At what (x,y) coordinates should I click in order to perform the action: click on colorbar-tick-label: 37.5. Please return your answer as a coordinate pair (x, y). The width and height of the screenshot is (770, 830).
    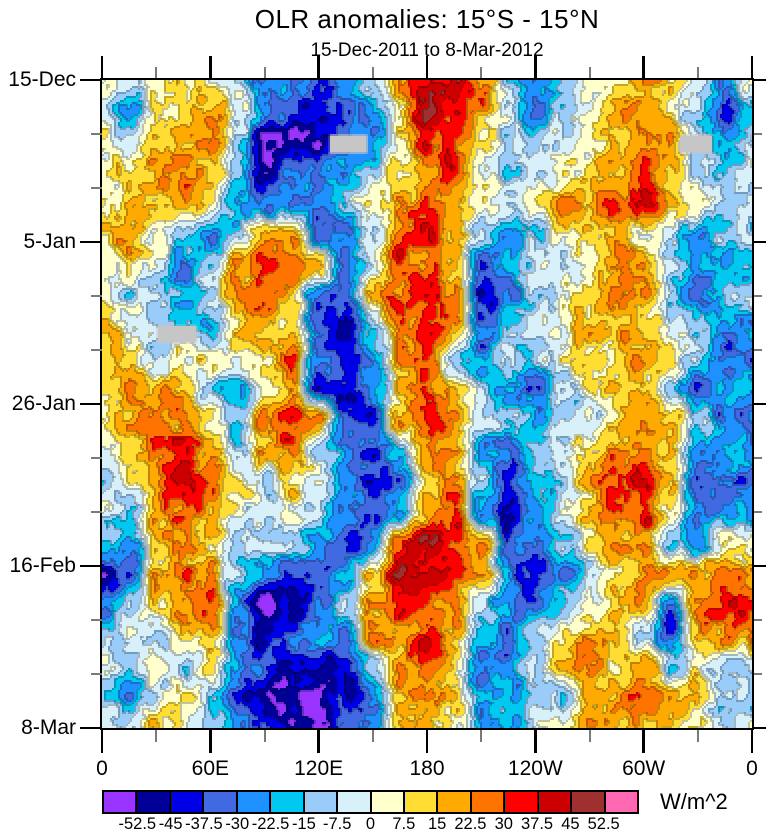
    Looking at the image, I should click on (537, 822).